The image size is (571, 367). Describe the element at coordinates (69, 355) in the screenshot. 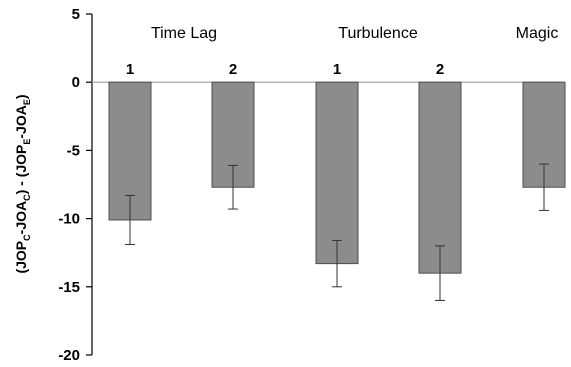

I see `y-tick-label: -20` at that location.